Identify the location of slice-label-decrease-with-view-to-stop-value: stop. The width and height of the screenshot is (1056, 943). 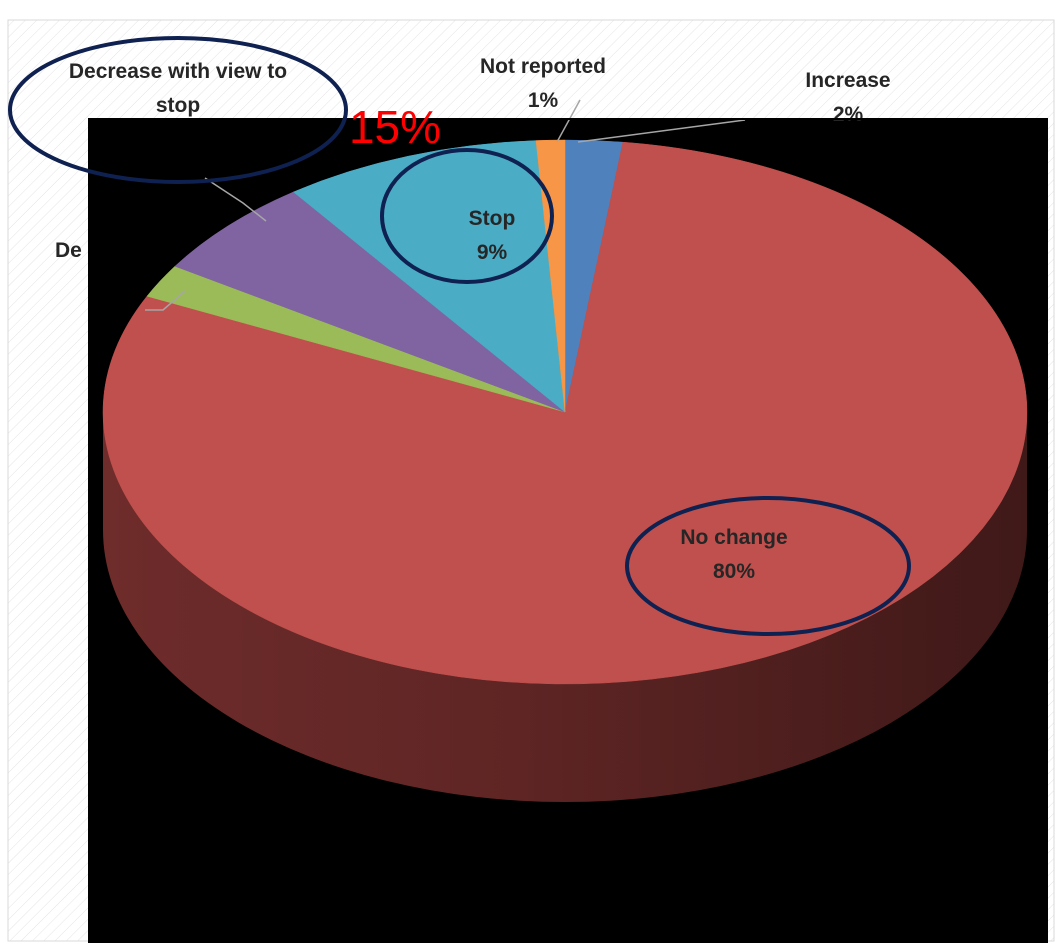
(178, 105).